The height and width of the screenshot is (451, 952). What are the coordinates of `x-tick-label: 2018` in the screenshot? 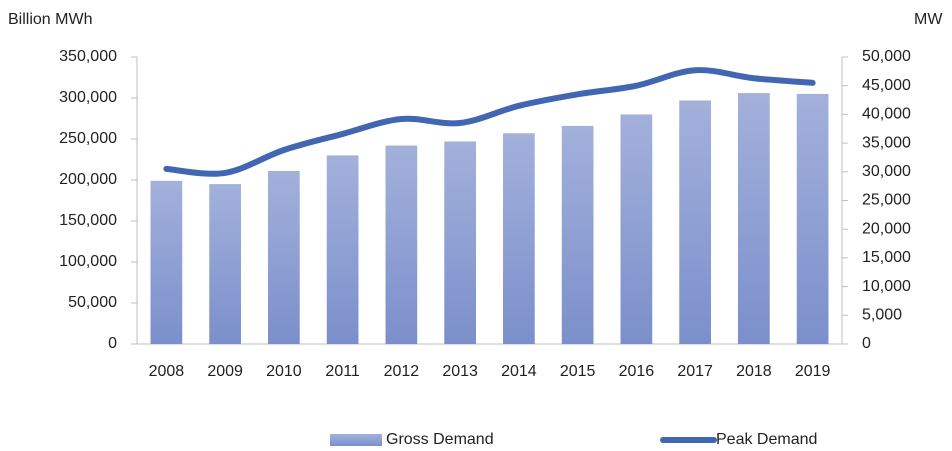 It's located at (754, 371).